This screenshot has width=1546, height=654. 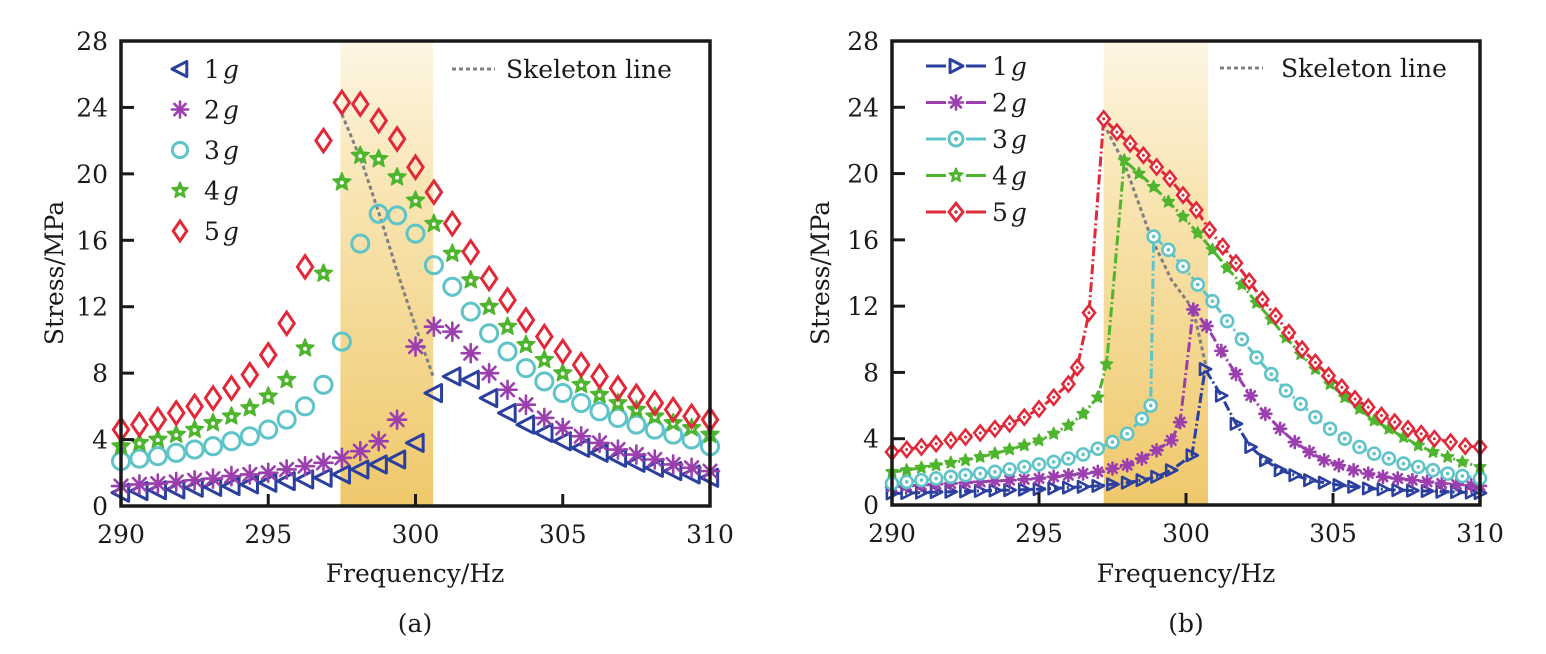 I want to click on legend: 1 g 2 g 3 g 4 g 5 g, so click(x=976, y=139).